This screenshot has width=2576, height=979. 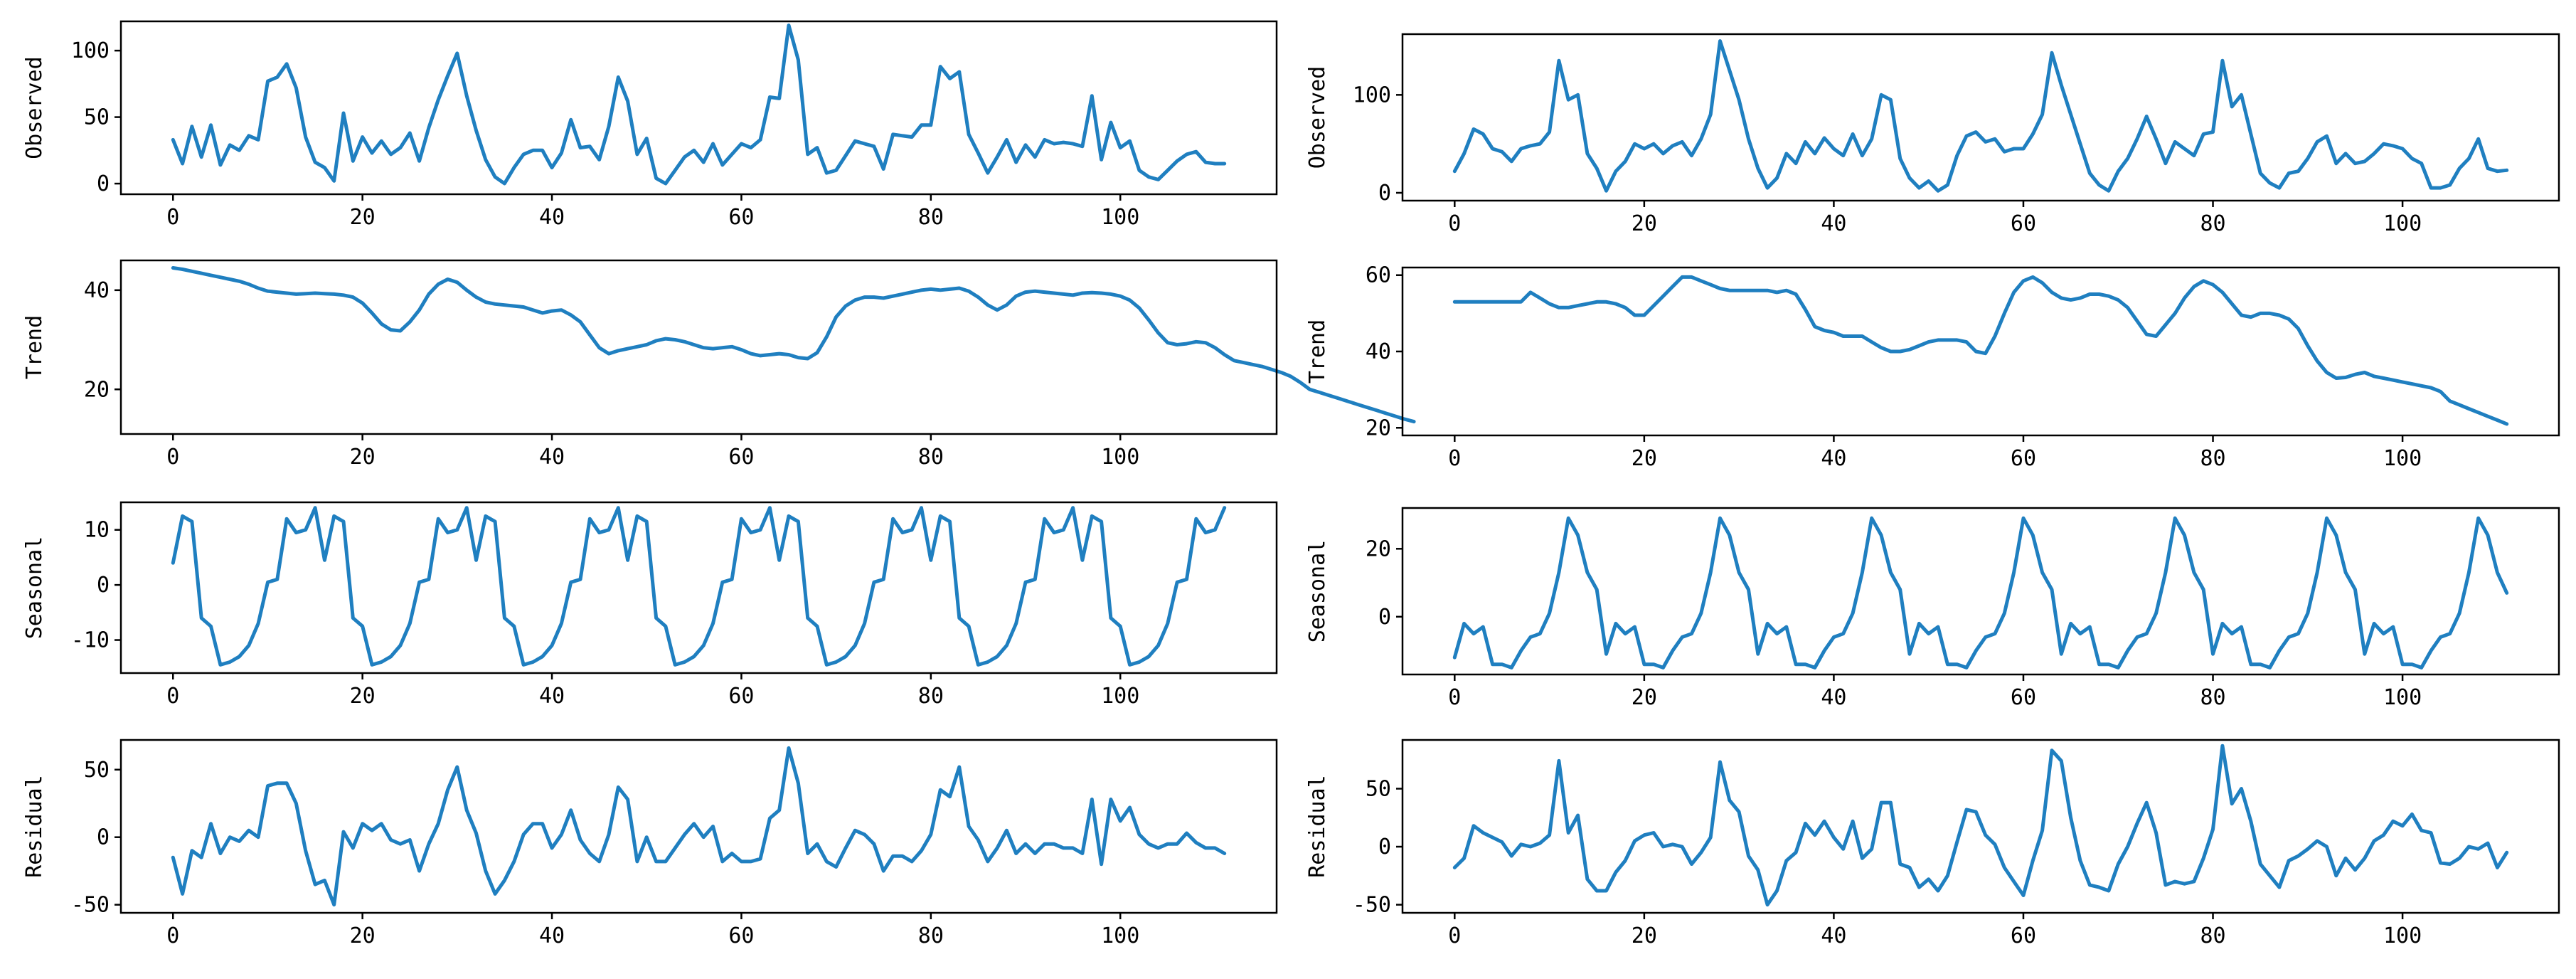 I want to click on right-observed-xtick-label: 80, so click(x=2212, y=223).